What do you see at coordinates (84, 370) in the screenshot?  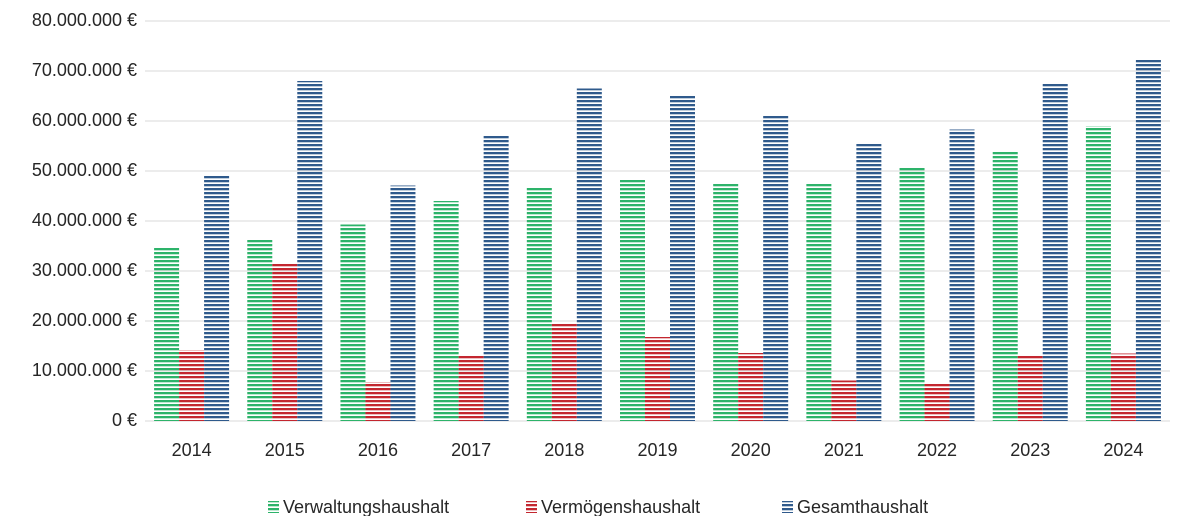 I see `y-tick-label: 10.000.000 €` at bounding box center [84, 370].